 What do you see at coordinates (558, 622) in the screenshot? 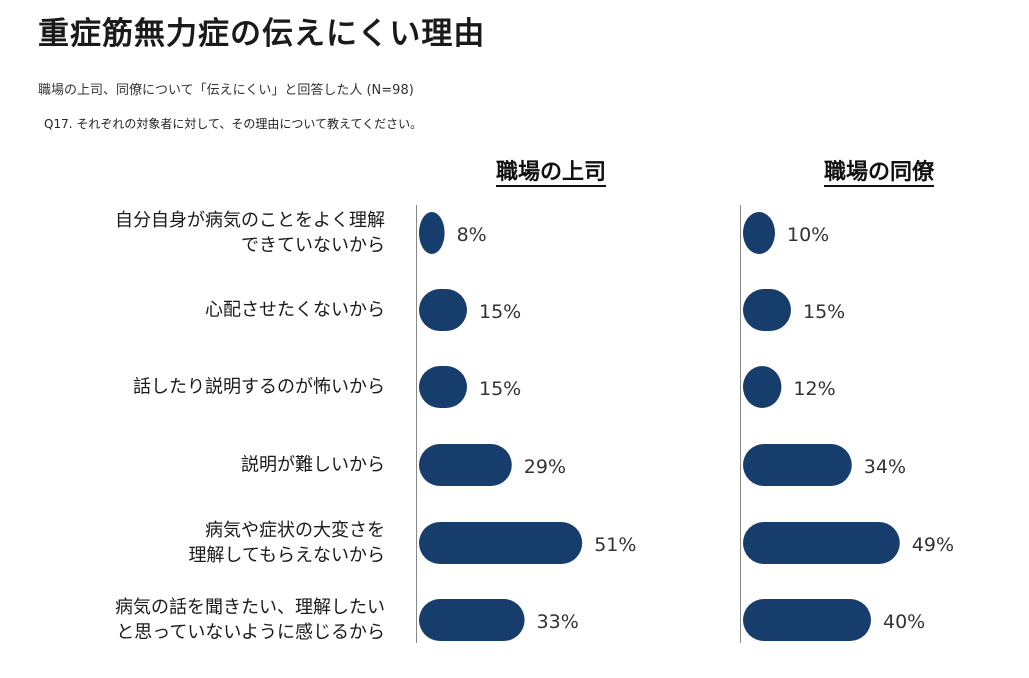
I see `value-label: 33%` at bounding box center [558, 622].